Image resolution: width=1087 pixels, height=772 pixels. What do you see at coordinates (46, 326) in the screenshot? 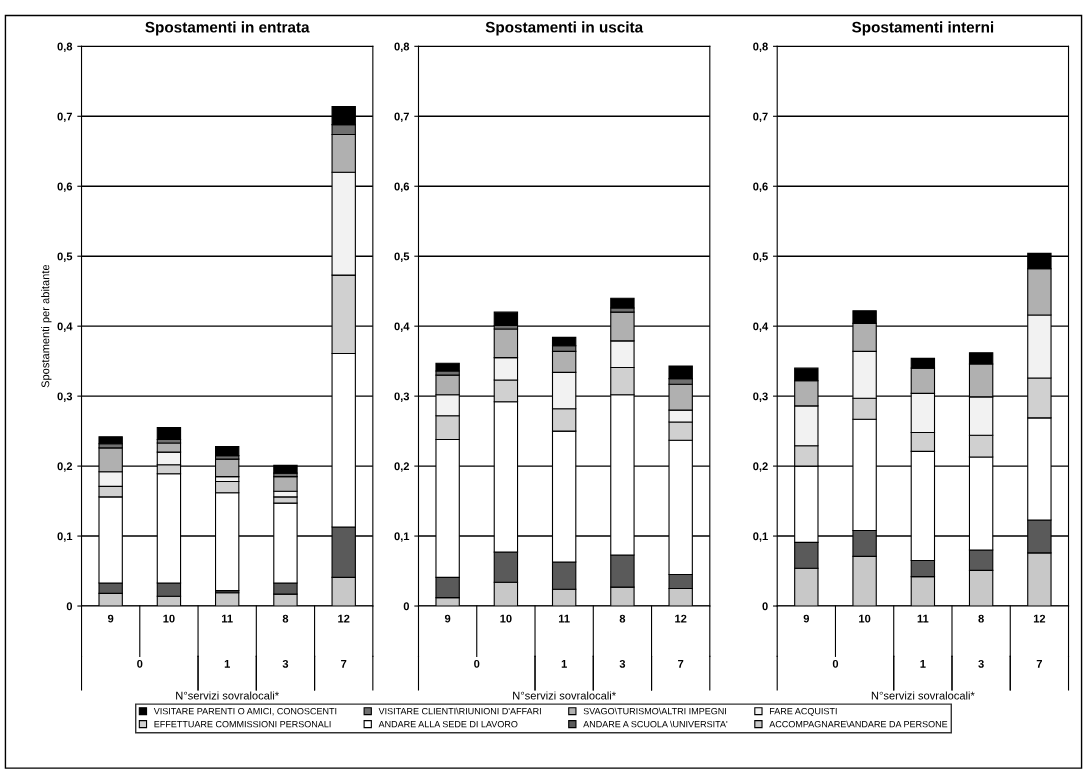
I see `y-axis-title: Spostamenti per abitante` at bounding box center [46, 326].